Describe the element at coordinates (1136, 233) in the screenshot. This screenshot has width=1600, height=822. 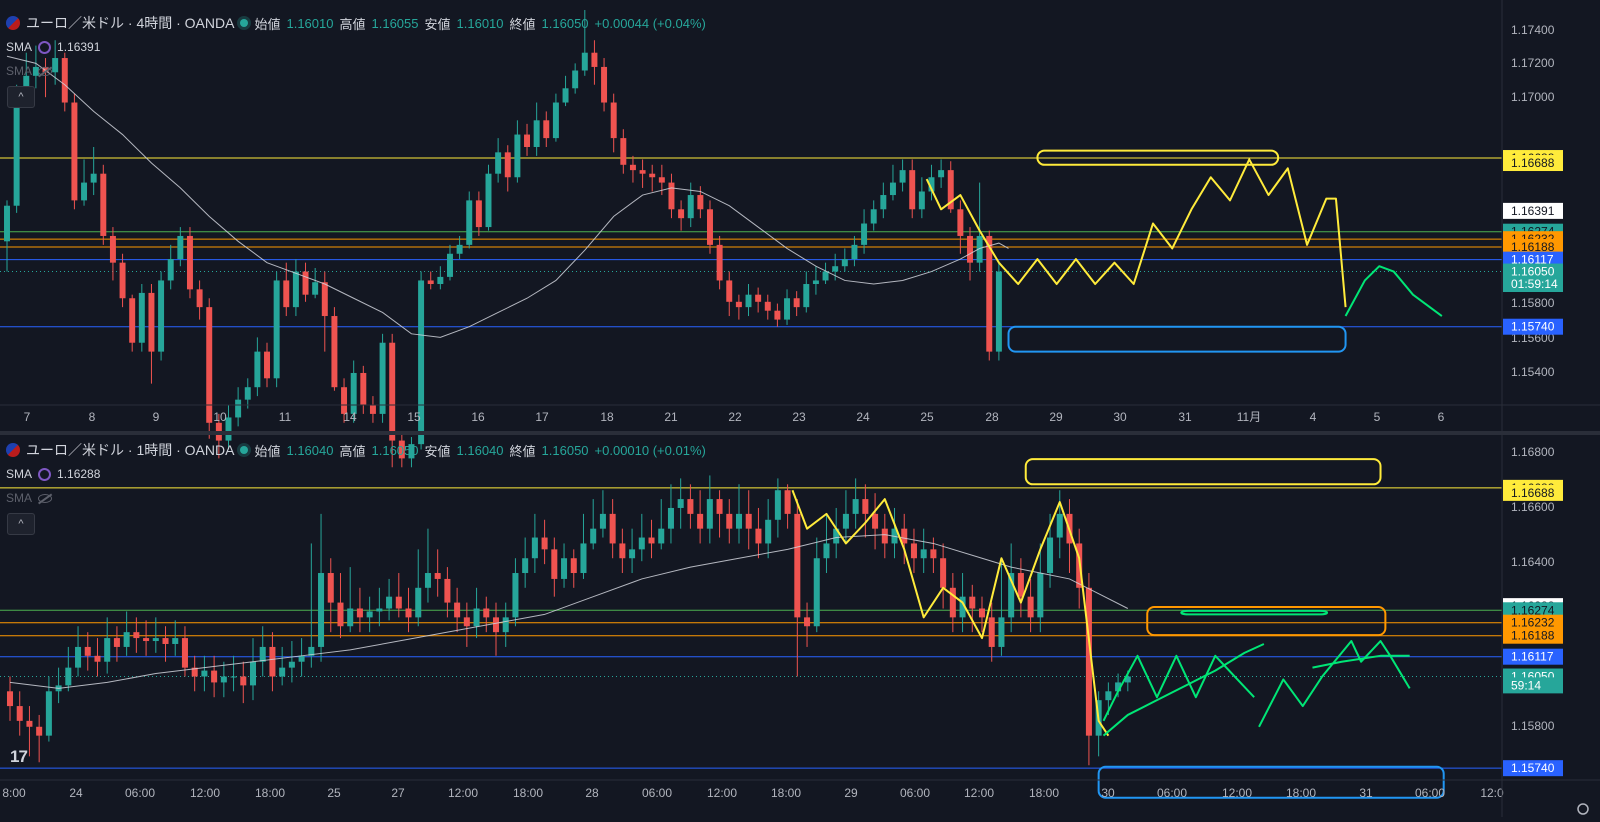
I see `top-yellow-drawing` at that location.